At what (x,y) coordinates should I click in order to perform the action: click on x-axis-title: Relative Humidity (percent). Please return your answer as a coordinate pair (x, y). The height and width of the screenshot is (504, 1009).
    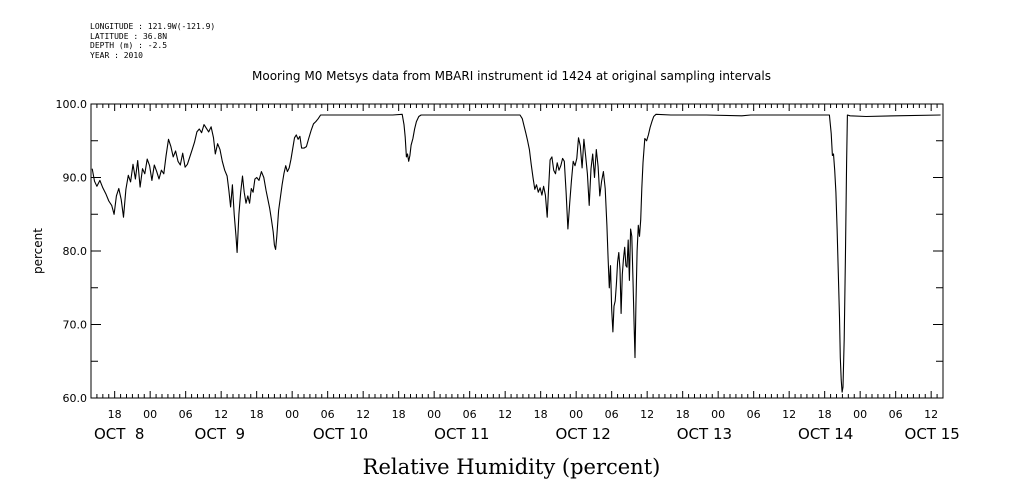
    Looking at the image, I should click on (511, 467).